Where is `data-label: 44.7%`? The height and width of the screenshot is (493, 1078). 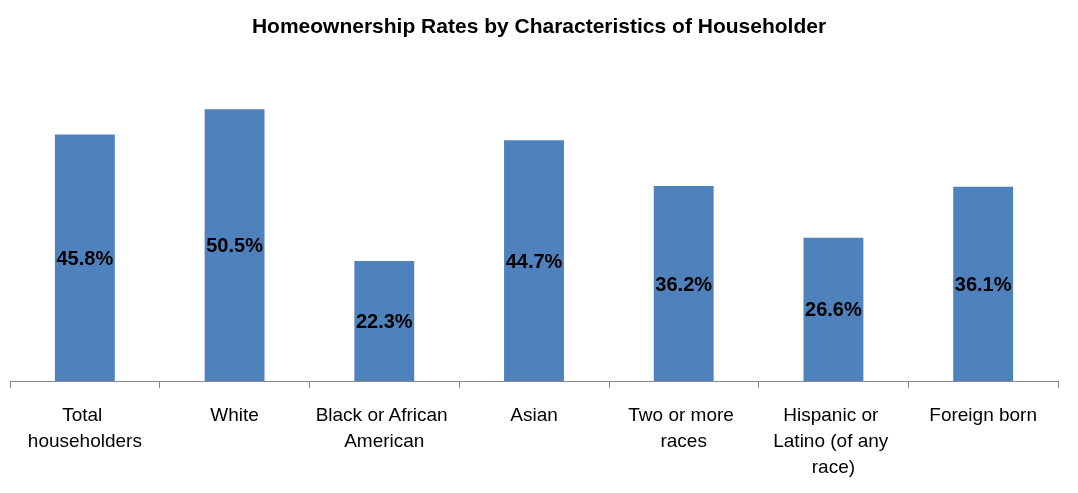 data-label: 44.7% is located at coordinates (534, 260).